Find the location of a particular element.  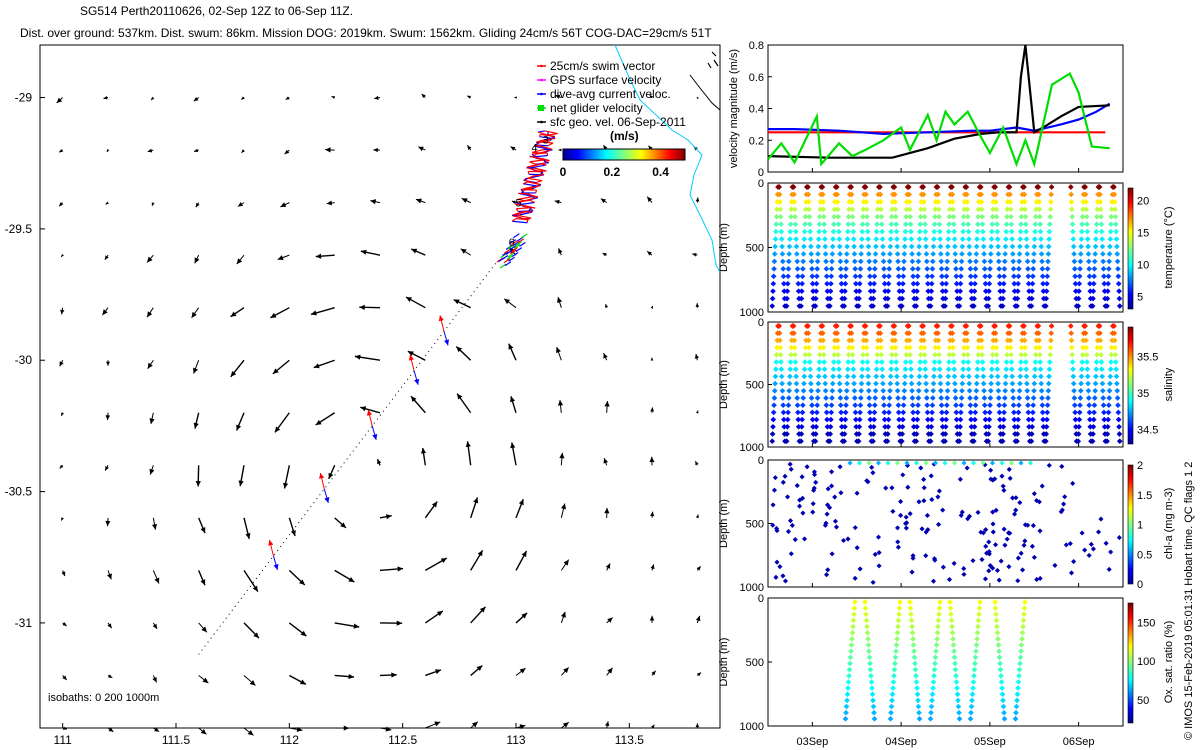

legend-label: net glider velocity is located at coordinates (596, 108).